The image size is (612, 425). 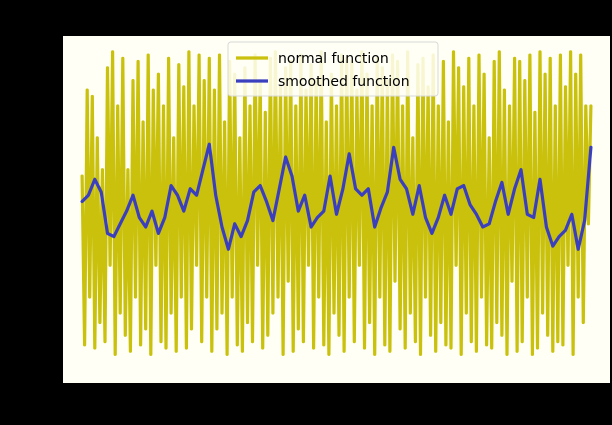 I want to click on y-axis: −0.4 −0.2 0.0 0.2 0.4, so click(x=42, y=202).